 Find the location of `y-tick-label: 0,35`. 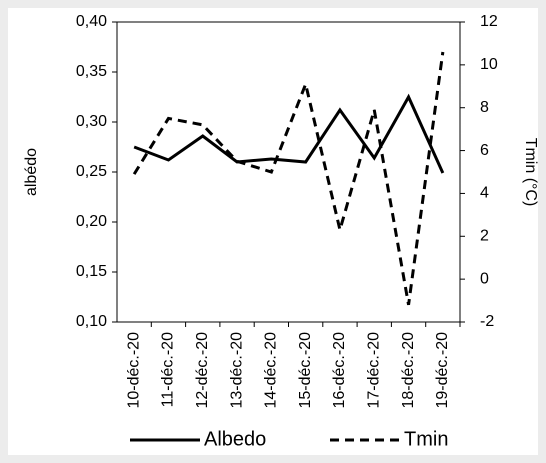

y-tick-label: 0,35 is located at coordinates (91, 71).